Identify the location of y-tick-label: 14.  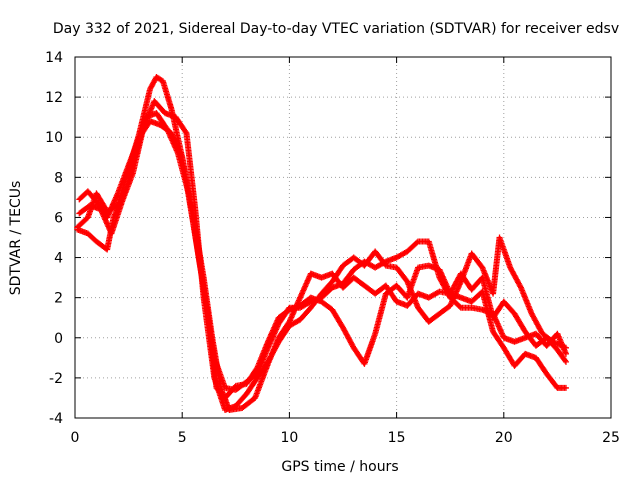
(54, 58).